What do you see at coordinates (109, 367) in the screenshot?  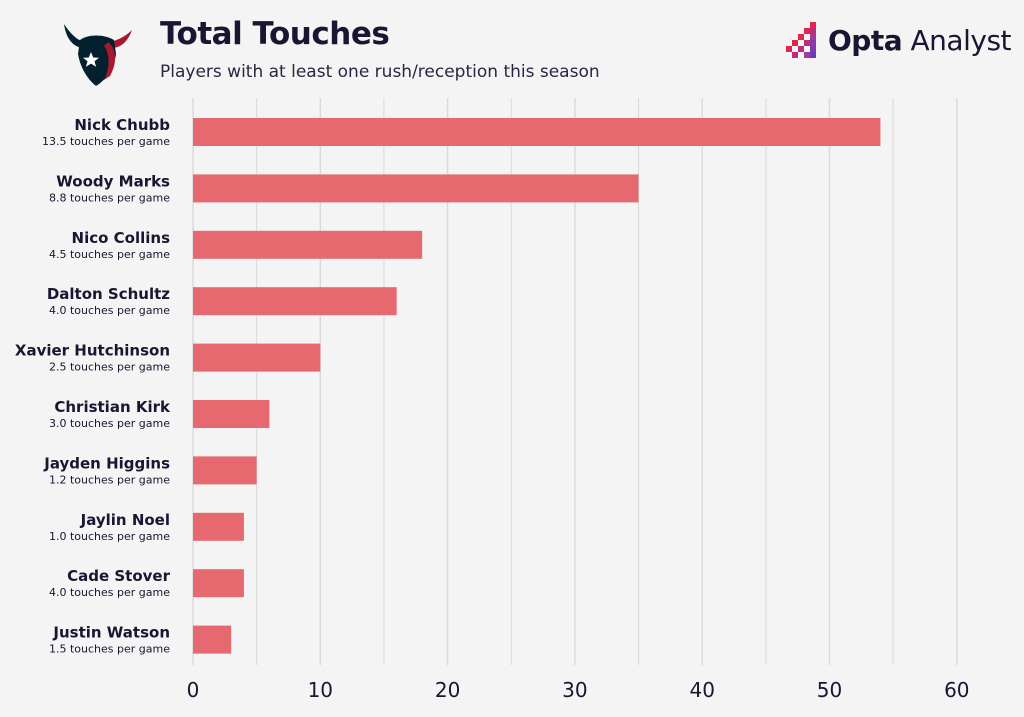 I see `category-sublabel: 2.5 touches per game` at bounding box center [109, 367].